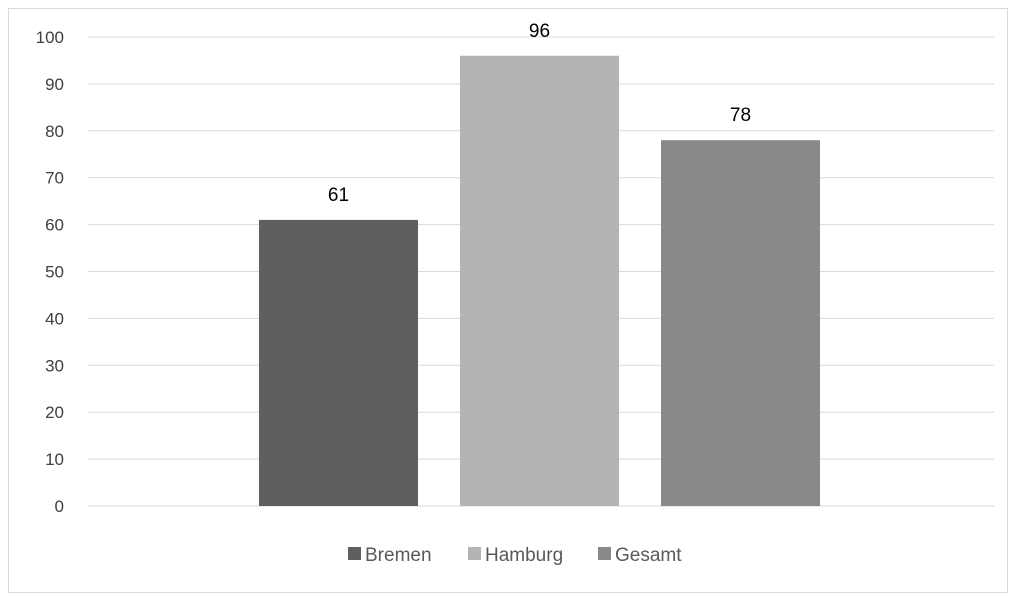 This screenshot has height=594, width=1009. I want to click on bar-gesamt, so click(740, 323).